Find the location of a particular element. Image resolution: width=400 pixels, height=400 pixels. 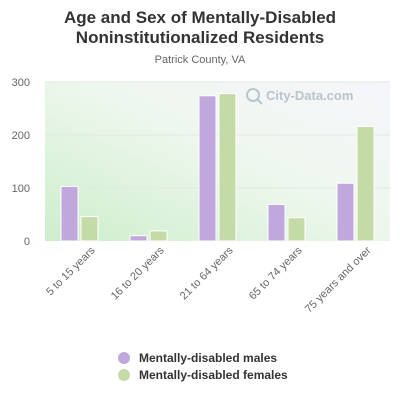

legend-item-females: Mentally-disabled females is located at coordinates (203, 375).